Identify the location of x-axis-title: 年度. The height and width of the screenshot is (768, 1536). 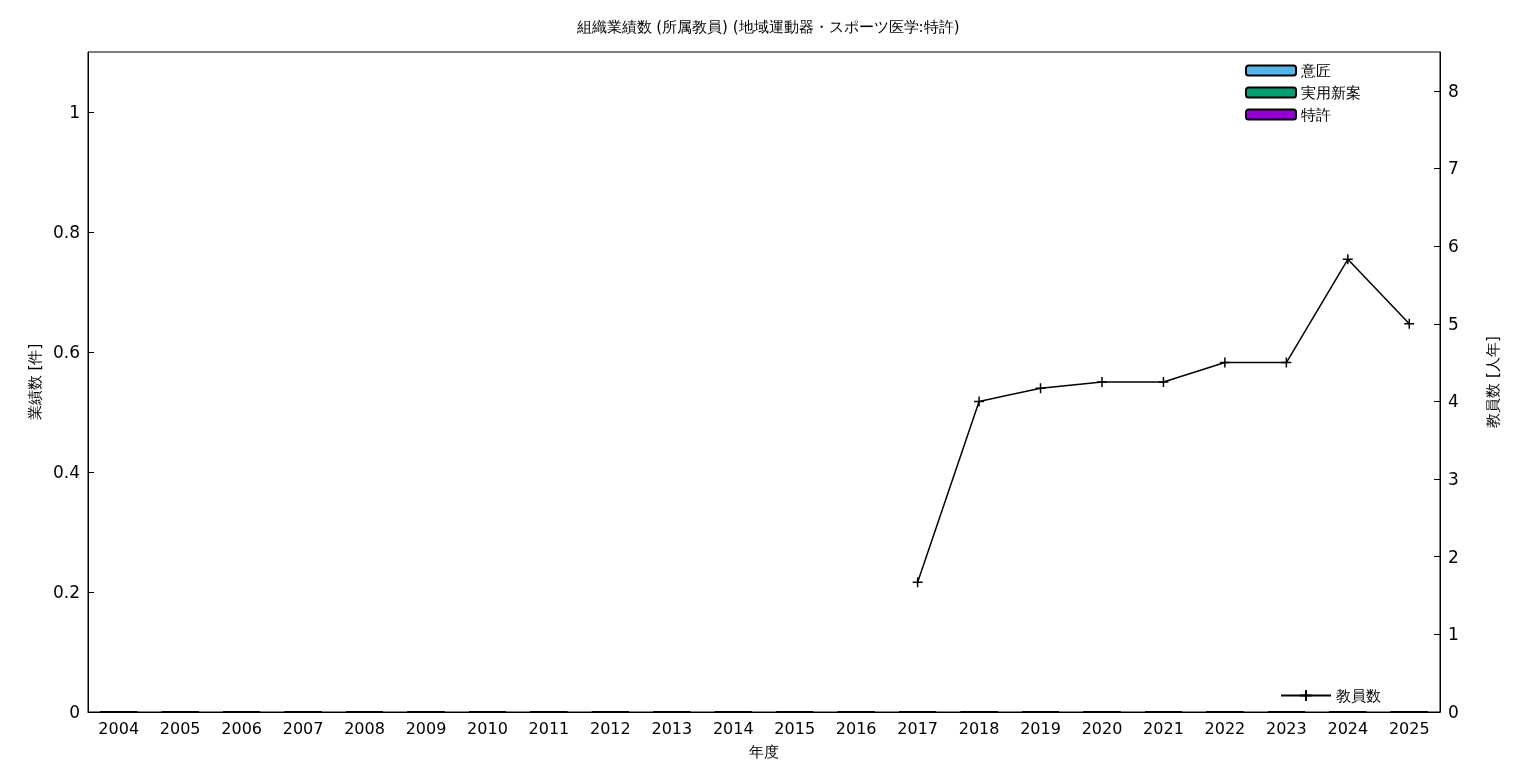
(764, 751).